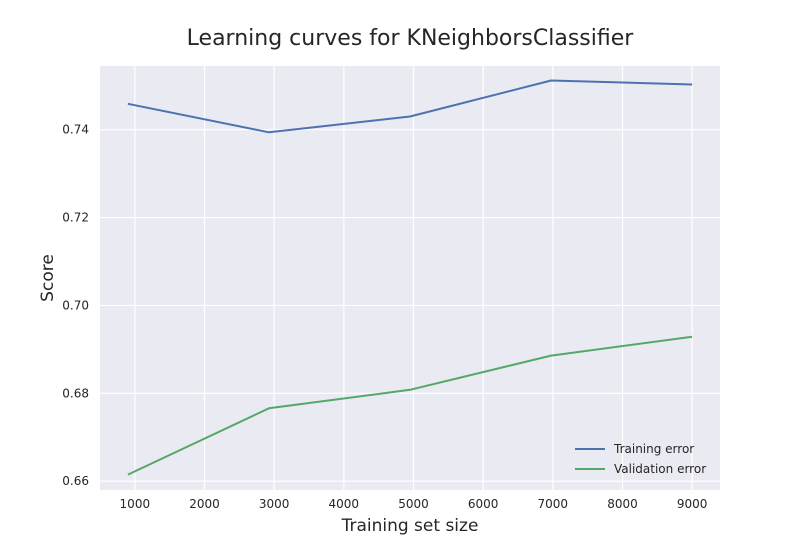  I want to click on legend-entry: Validation error, so click(660, 469).